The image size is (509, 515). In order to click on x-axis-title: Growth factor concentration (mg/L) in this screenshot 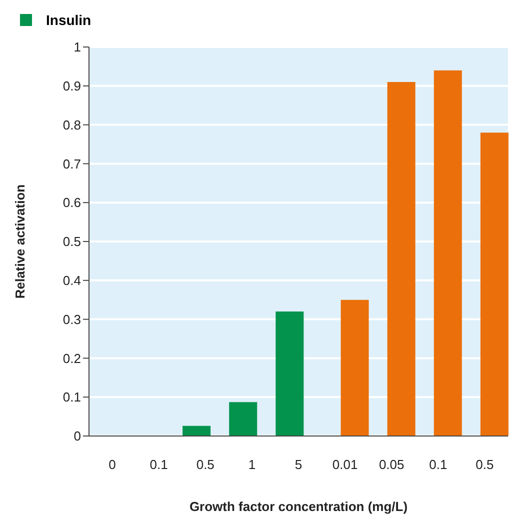, I will do `click(298, 506)`.